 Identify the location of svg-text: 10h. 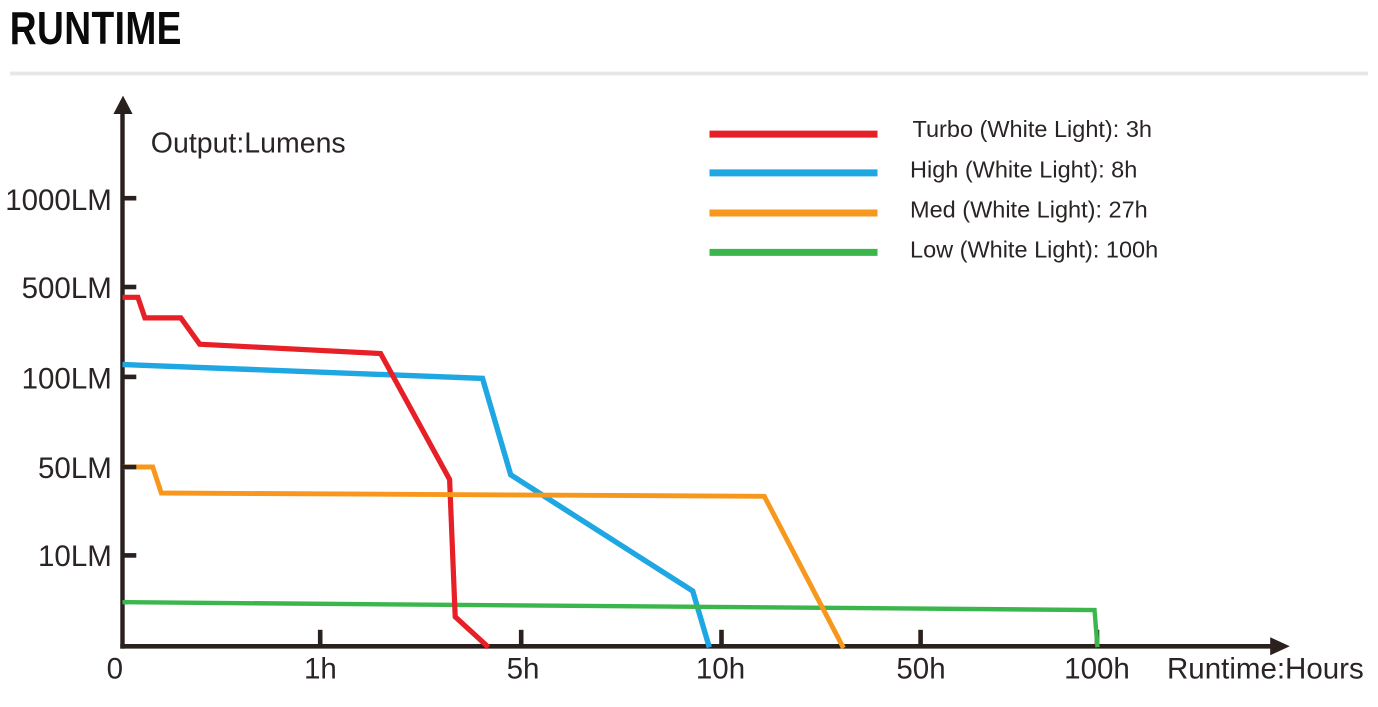
(720, 669).